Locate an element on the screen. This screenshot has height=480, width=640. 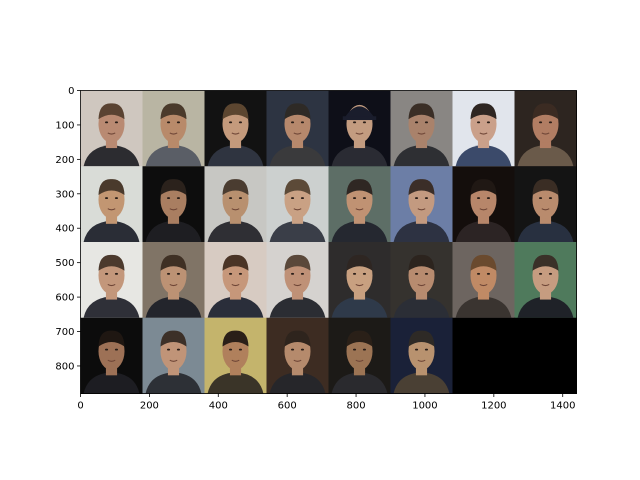
y-tick-label: 0 is located at coordinates (71, 91).